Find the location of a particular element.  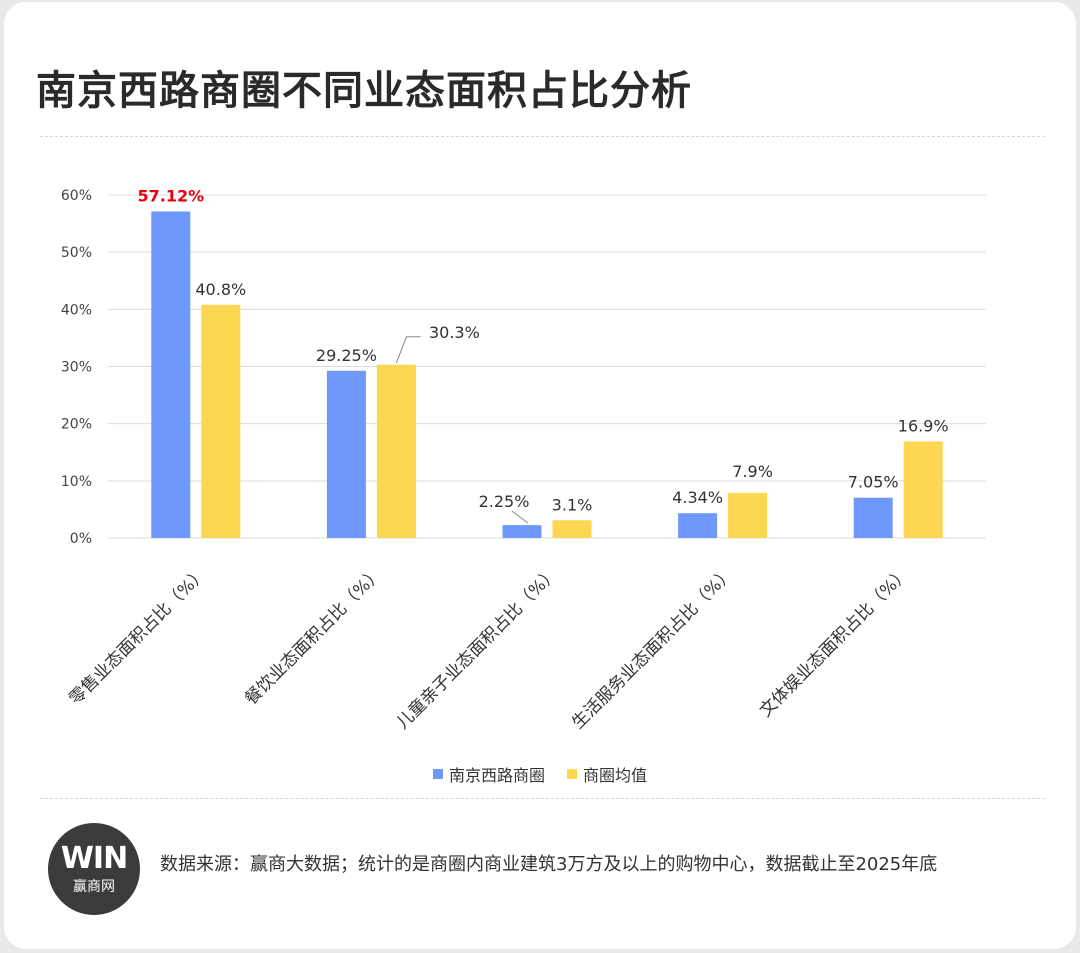

x-category-label: 零售业态面积占比（%） is located at coordinates (139, 636).